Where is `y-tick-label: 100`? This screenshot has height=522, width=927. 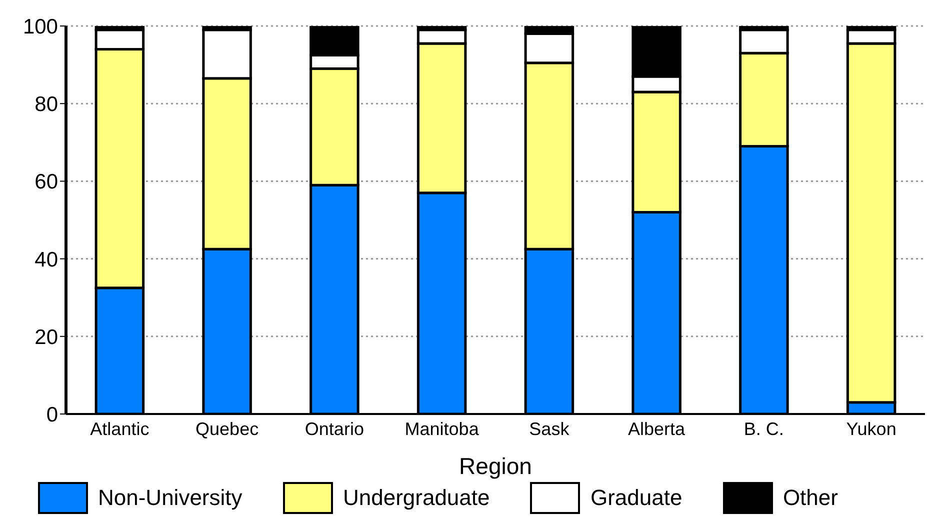 y-tick-label: 100 is located at coordinates (40, 26).